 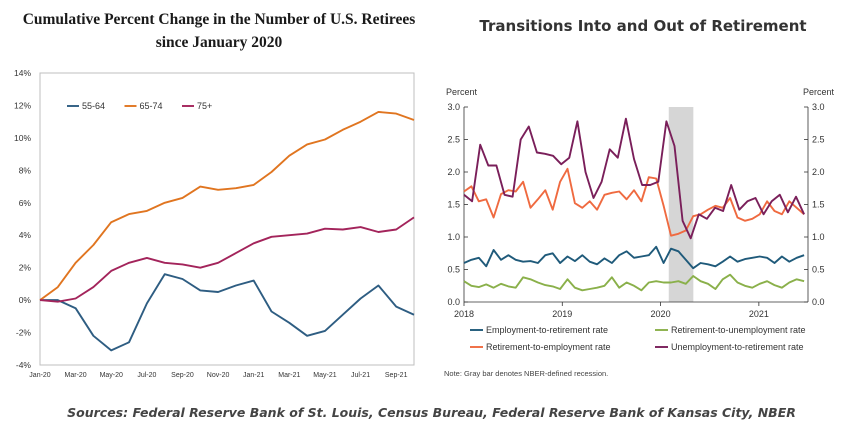 What do you see at coordinates (643, 26) in the screenshot?
I see `right-chart-title: Transitions Into and Out of Retirement` at bounding box center [643, 26].